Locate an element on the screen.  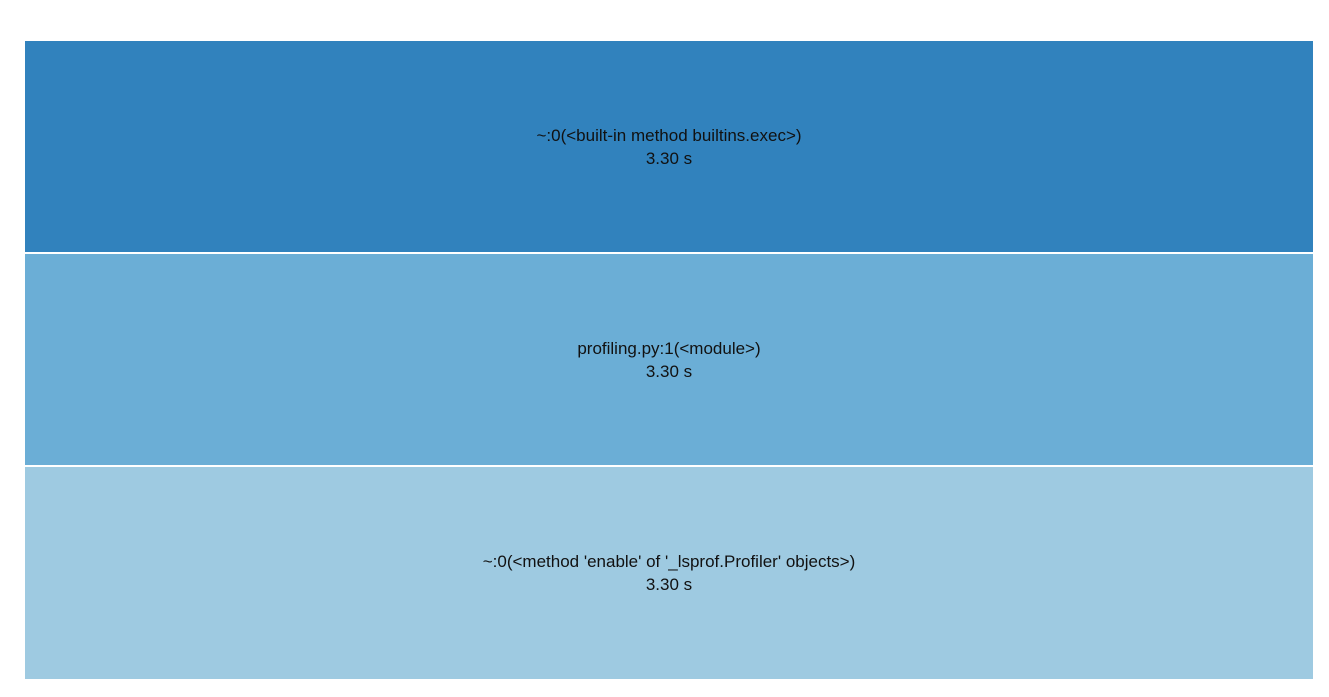
frame-label: profiling.py:1(<module>) is located at coordinates (669, 348).